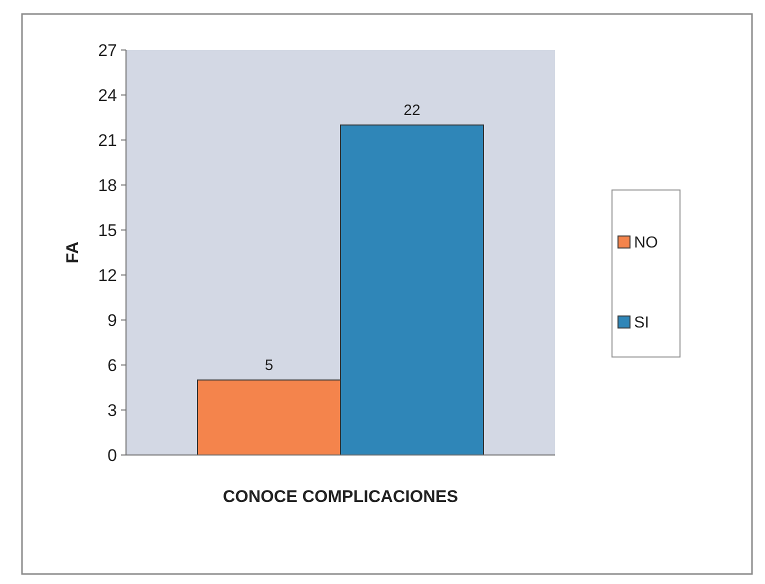 Image resolution: width=765 pixels, height=584 pixels. I want to click on legend-label: NO, so click(646, 243).